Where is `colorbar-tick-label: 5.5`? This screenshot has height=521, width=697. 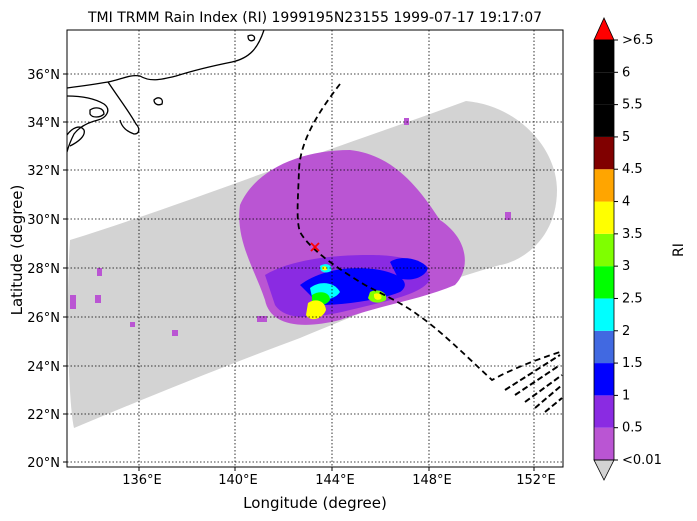
colorbar-tick-label: 5.5 is located at coordinates (632, 105).